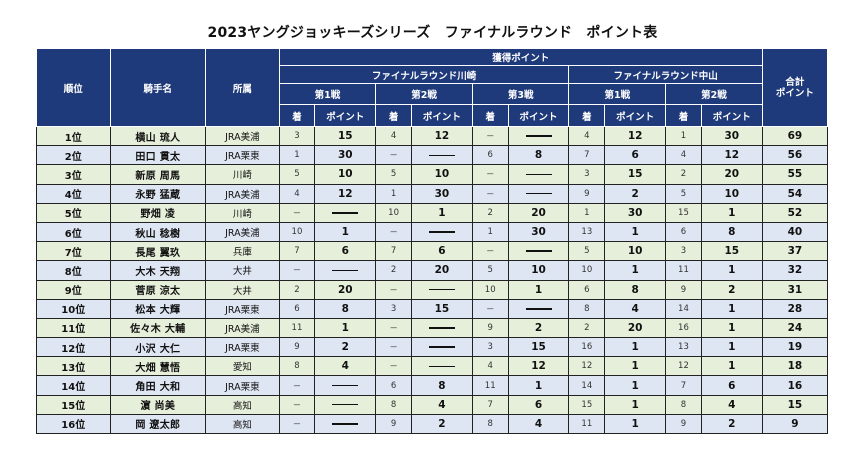 The width and height of the screenshot is (865, 458). I want to click on kawasaki-race1-finish-cell: 7, so click(297, 251).